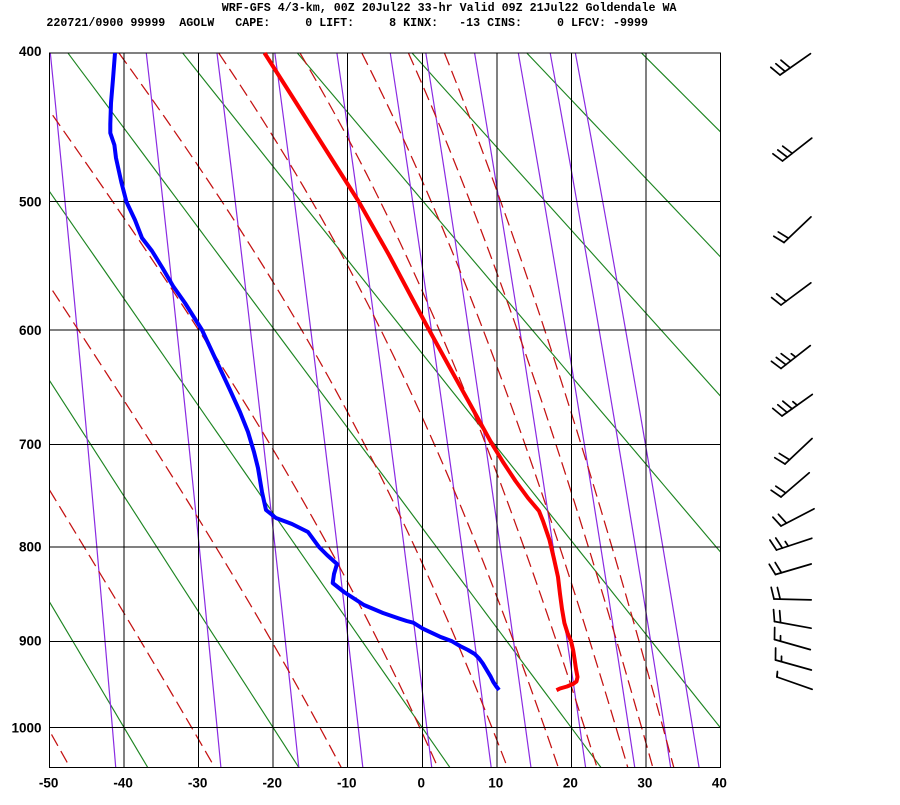 Image resolution: width=900 pixels, height=805 pixels. I want to click on svg-text: 0, so click(422, 783).